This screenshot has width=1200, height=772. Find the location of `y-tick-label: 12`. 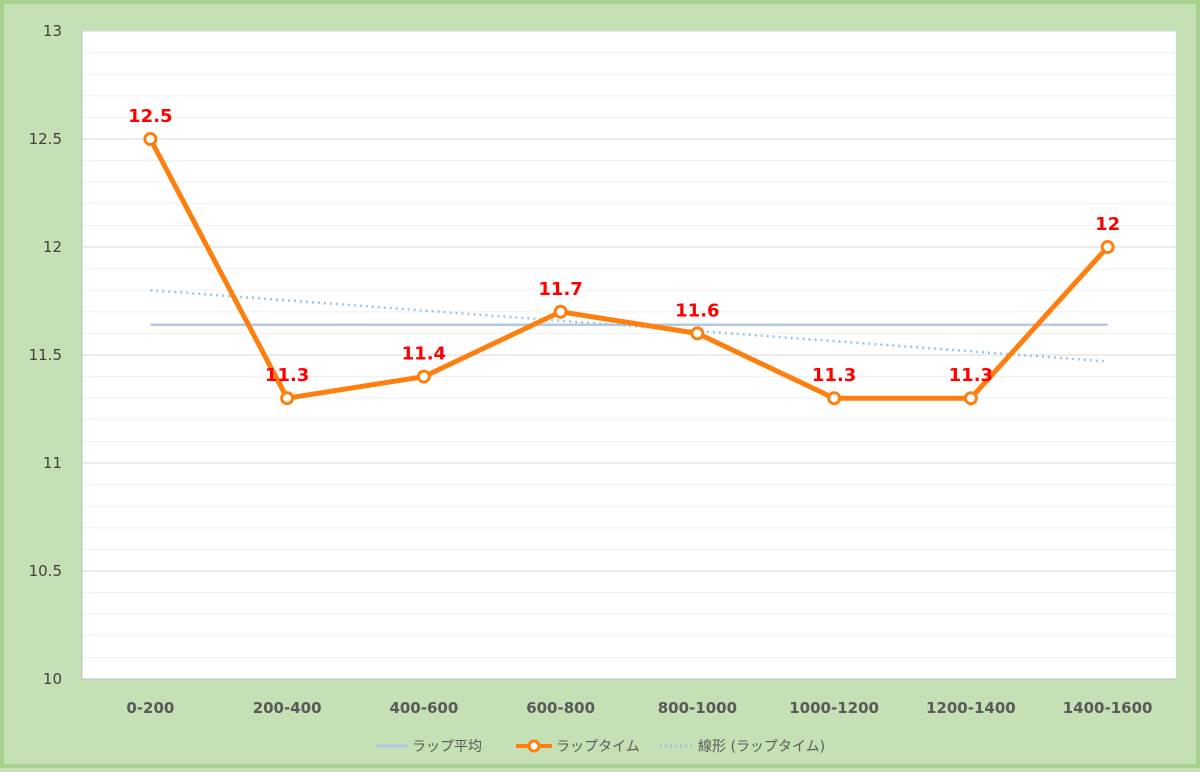

y-tick-label: 12 is located at coordinates (52, 247).